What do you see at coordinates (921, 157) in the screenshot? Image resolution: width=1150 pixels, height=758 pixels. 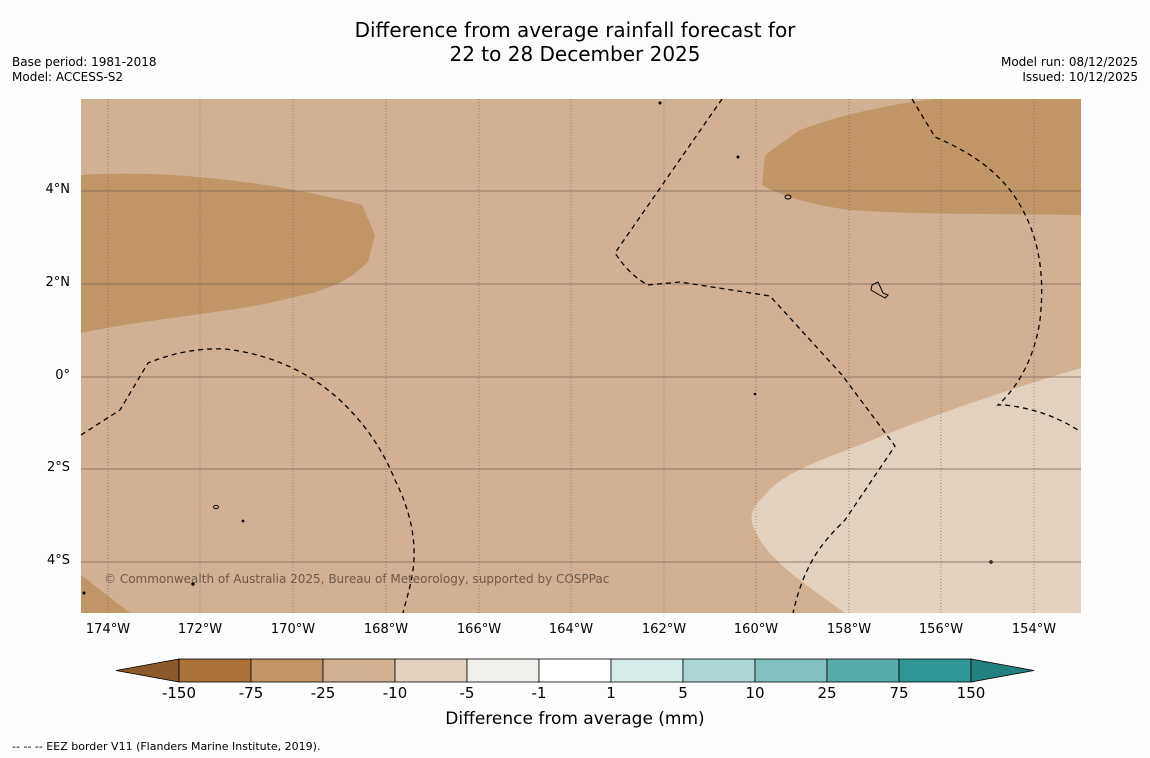 I see `dry-region-northeast` at bounding box center [921, 157].